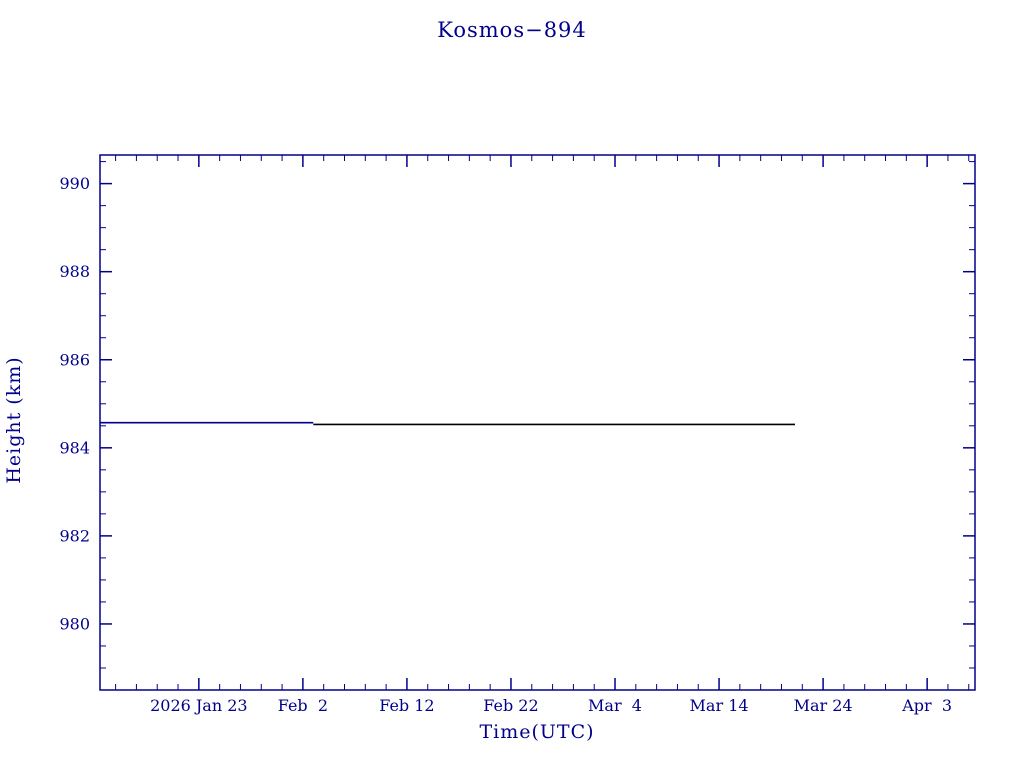  Describe the element at coordinates (510, 705) in the screenshot. I see `x-tick-label: Feb 22` at that location.